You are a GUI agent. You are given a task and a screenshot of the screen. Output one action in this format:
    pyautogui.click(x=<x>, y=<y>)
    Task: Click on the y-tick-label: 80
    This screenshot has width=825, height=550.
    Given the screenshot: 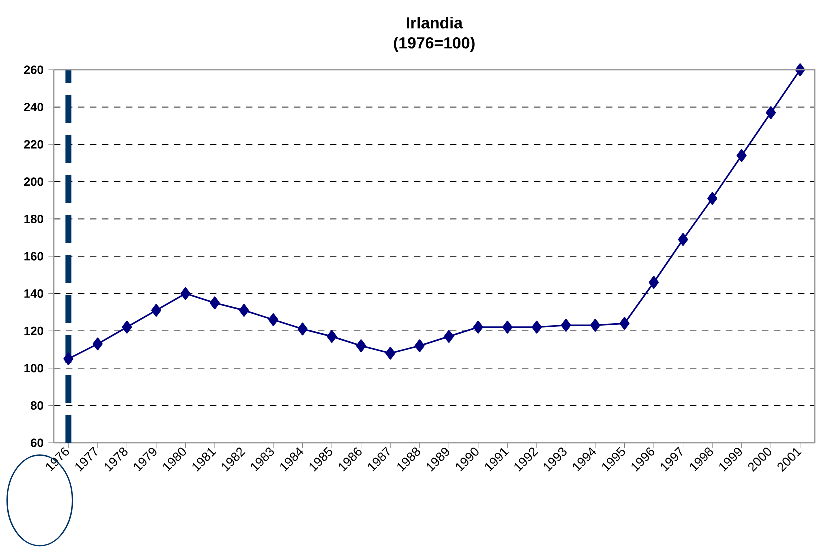 What is the action you would take?
    pyautogui.click(x=37, y=405)
    